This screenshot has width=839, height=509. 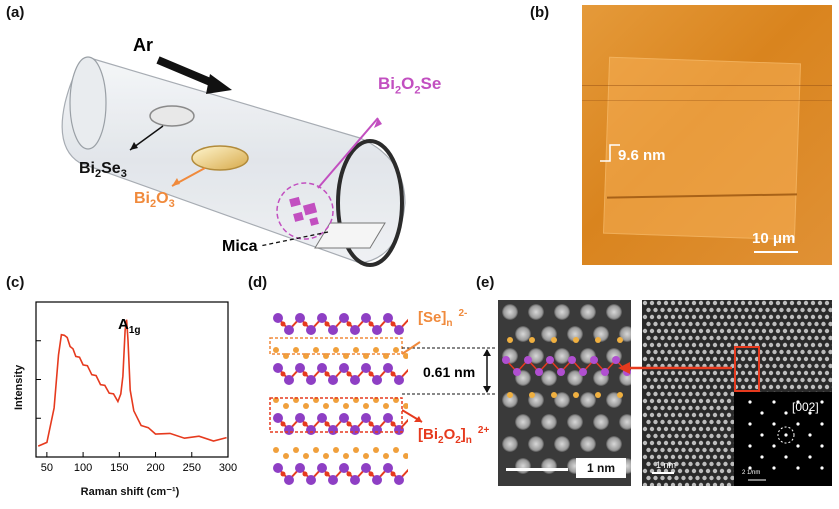 I want to click on stem-scale-label: 1 nm, so click(x=601, y=468).